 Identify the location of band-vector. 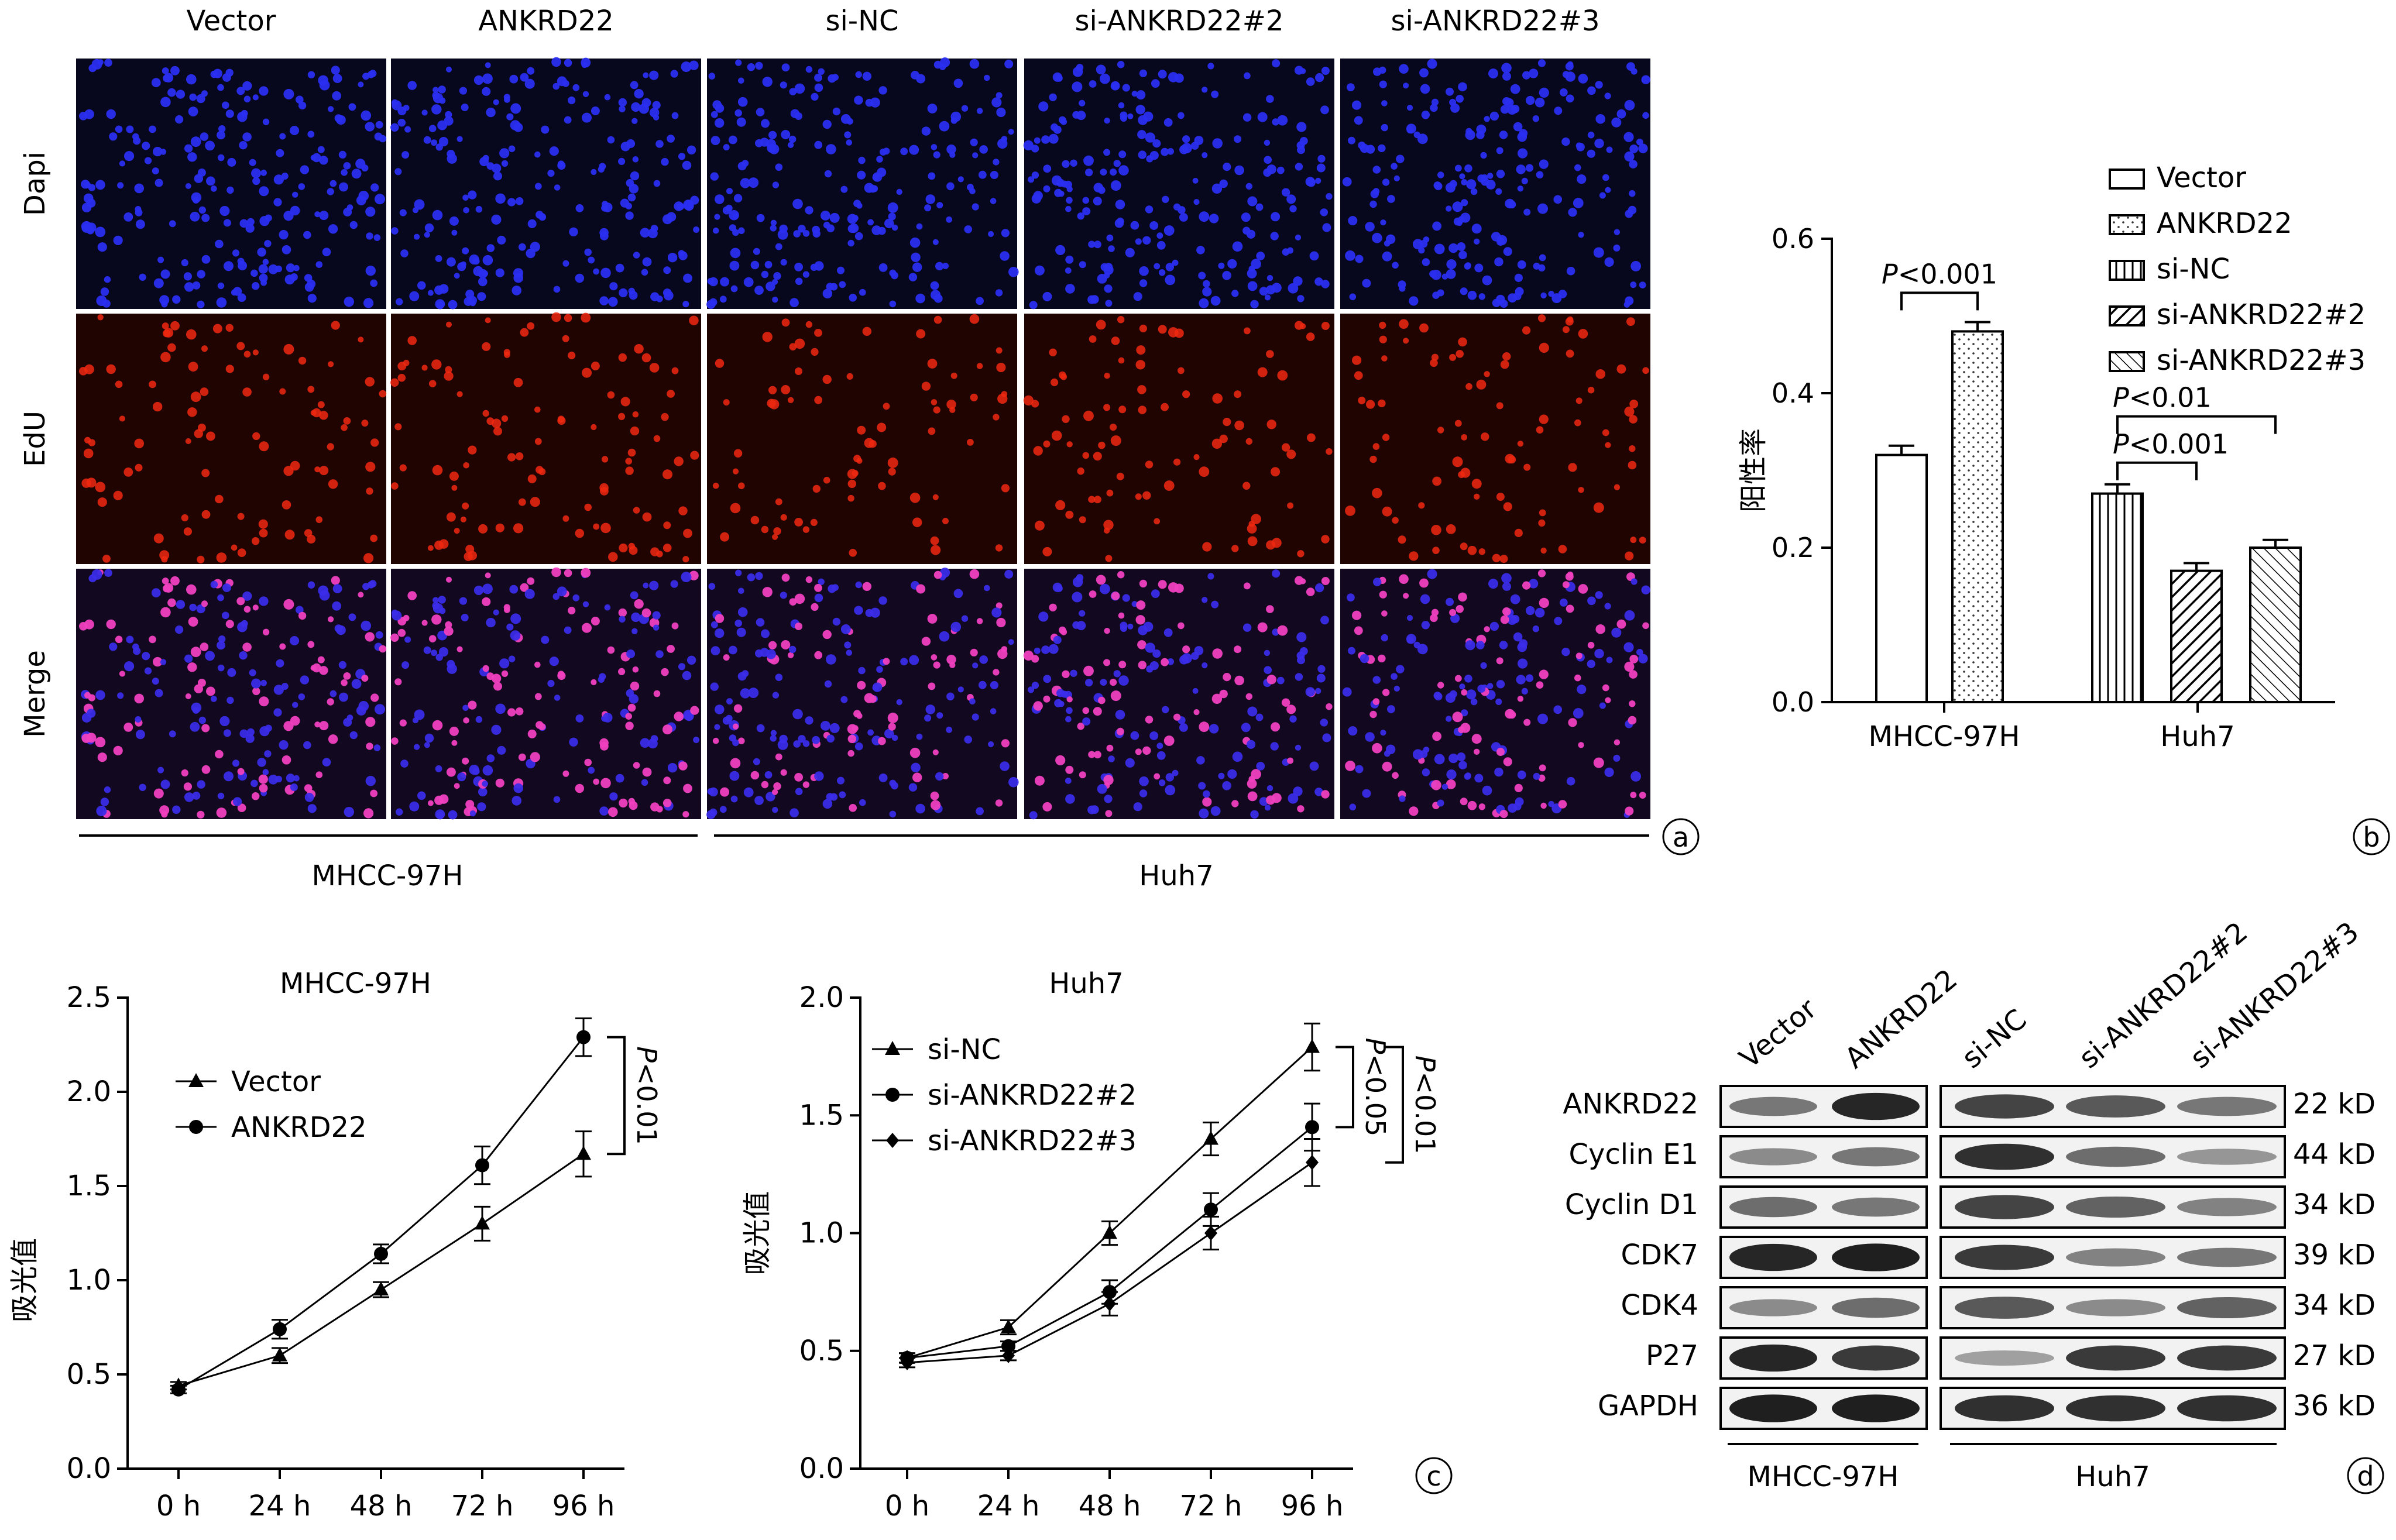
(1773, 1106).